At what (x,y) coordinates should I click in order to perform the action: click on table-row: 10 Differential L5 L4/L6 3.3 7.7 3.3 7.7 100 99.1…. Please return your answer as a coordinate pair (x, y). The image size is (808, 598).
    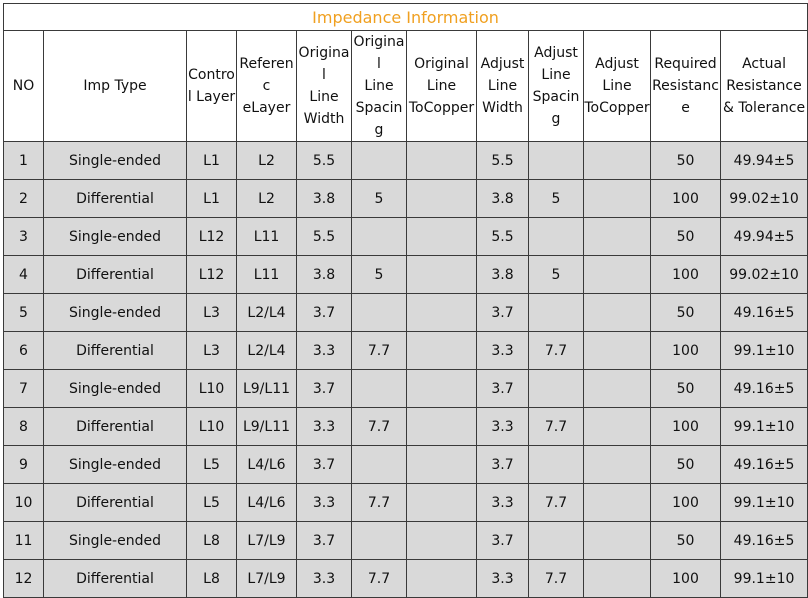
    Looking at the image, I should click on (405, 502).